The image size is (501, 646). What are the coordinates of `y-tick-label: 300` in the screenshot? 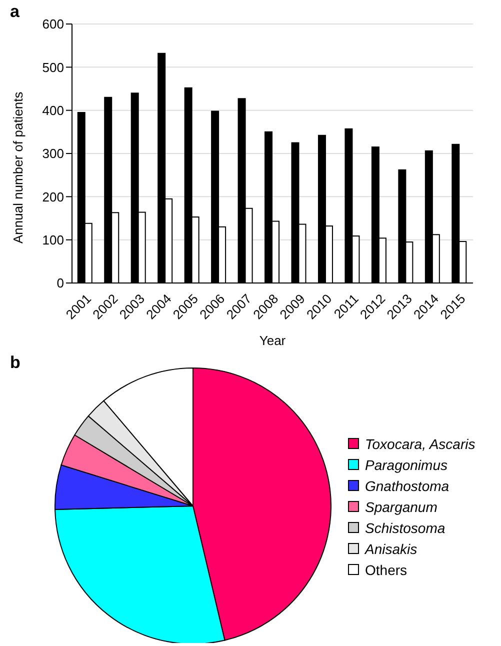 It's located at (53, 154).